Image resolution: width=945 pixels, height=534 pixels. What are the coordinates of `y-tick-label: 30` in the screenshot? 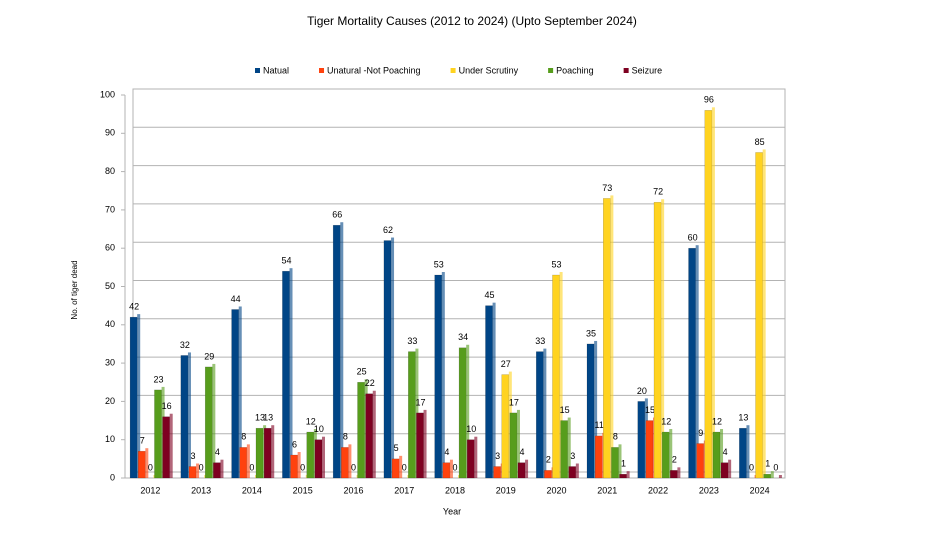 It's located at (110, 362).